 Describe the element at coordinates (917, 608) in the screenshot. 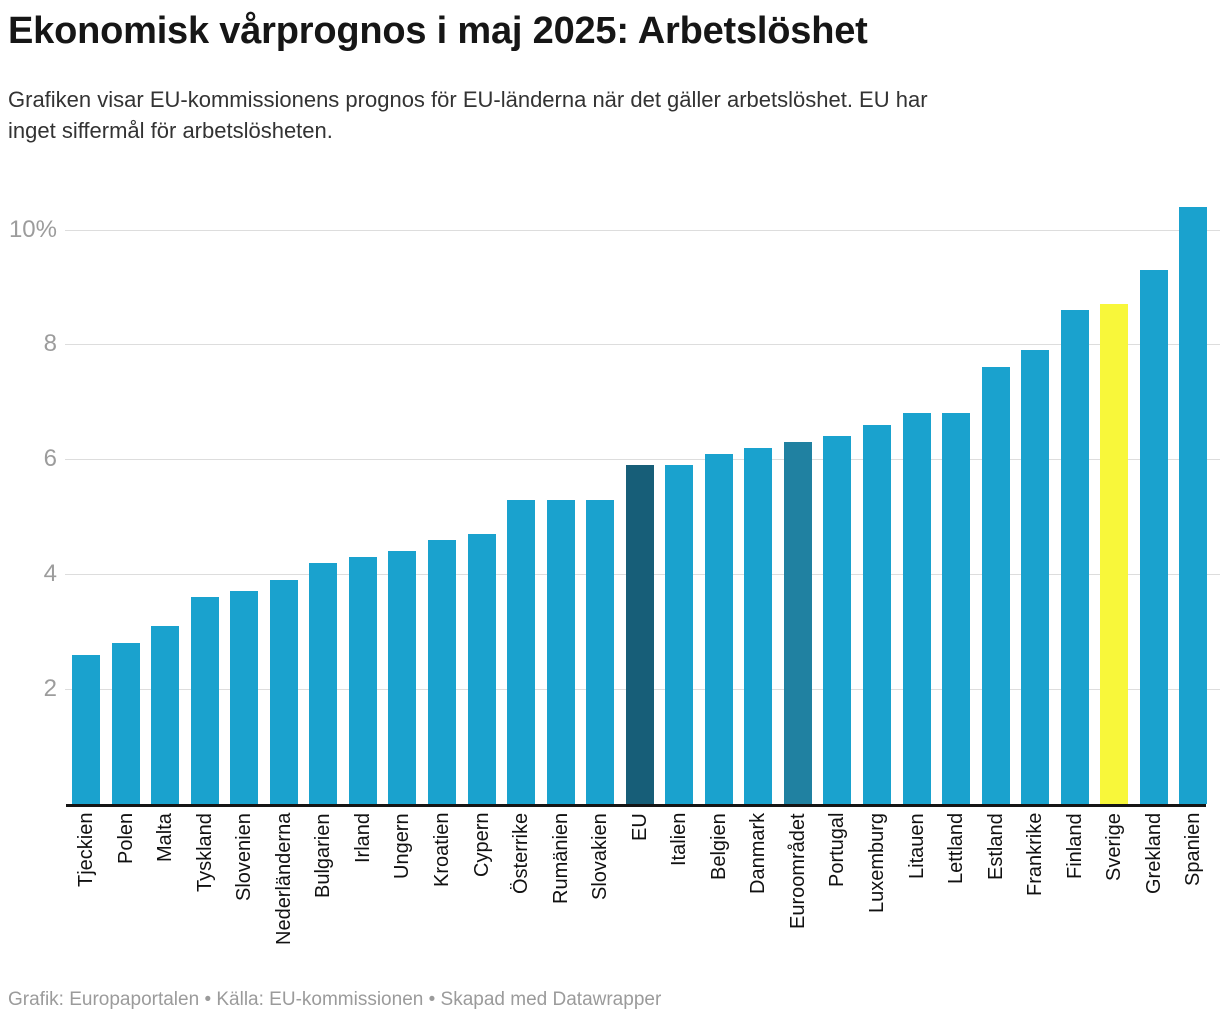

I see `bar-litauen` at that location.